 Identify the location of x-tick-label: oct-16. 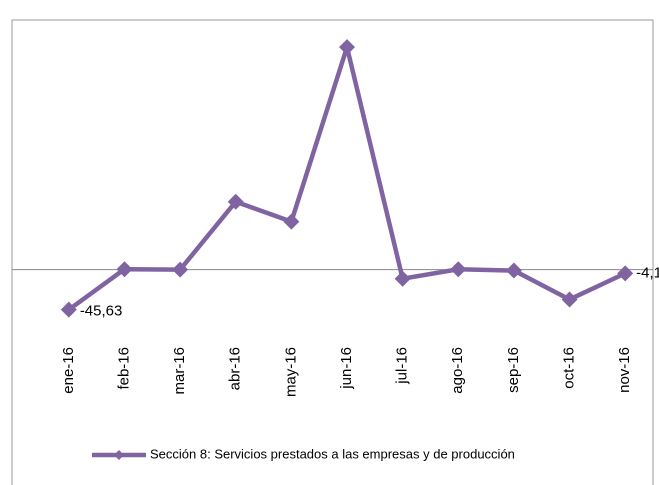
(569, 368).